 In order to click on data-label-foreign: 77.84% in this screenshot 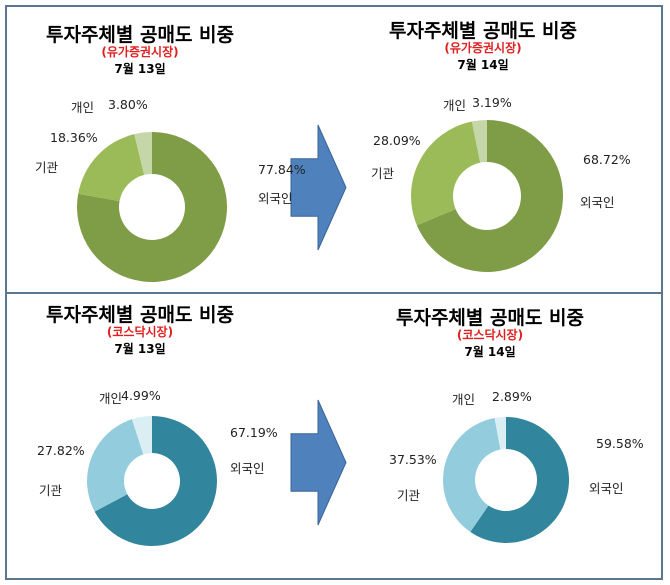, I will do `click(282, 169)`.